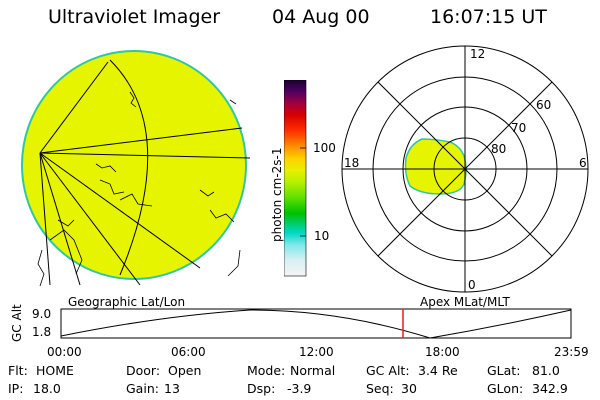 This screenshot has width=600, height=400. I want to click on gc-alt-xtick-0600: 06:00, so click(188, 352).